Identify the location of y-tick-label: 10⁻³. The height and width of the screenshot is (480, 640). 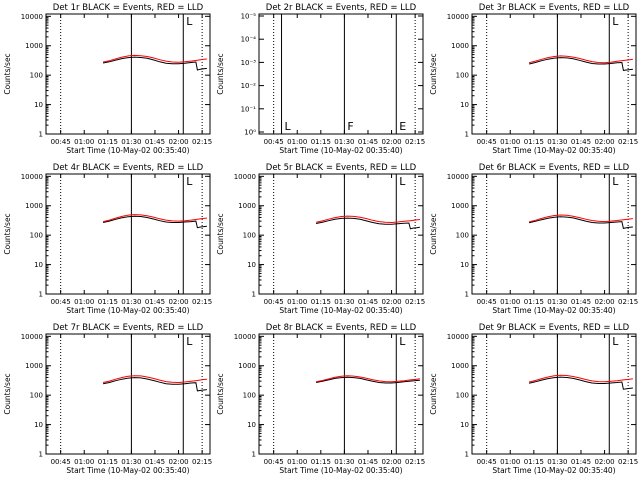
(249, 63).